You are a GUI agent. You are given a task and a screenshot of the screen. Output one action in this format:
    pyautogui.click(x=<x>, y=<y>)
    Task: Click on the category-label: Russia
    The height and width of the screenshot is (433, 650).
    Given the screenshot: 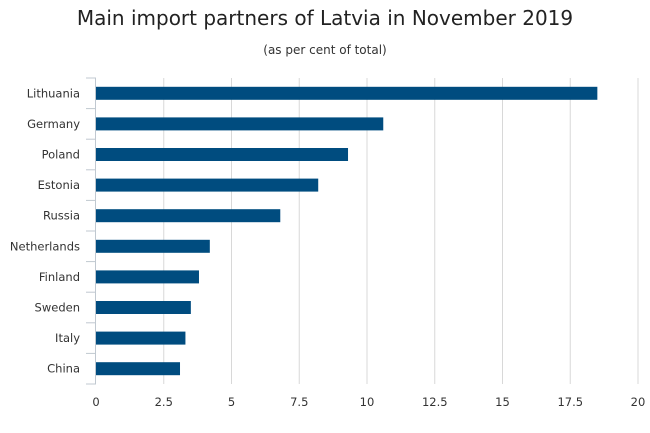 What is the action you would take?
    pyautogui.click(x=61, y=216)
    